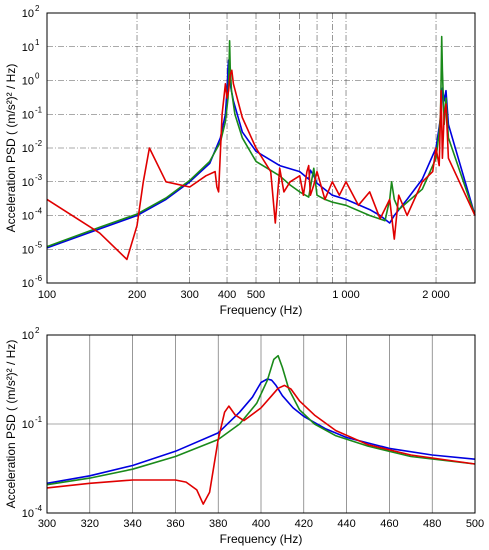 Image resolution: width=489 pixels, height=550 pixels. What do you see at coordinates (47, 295) in the screenshot?
I see `x-tick-label: 100` at bounding box center [47, 295].